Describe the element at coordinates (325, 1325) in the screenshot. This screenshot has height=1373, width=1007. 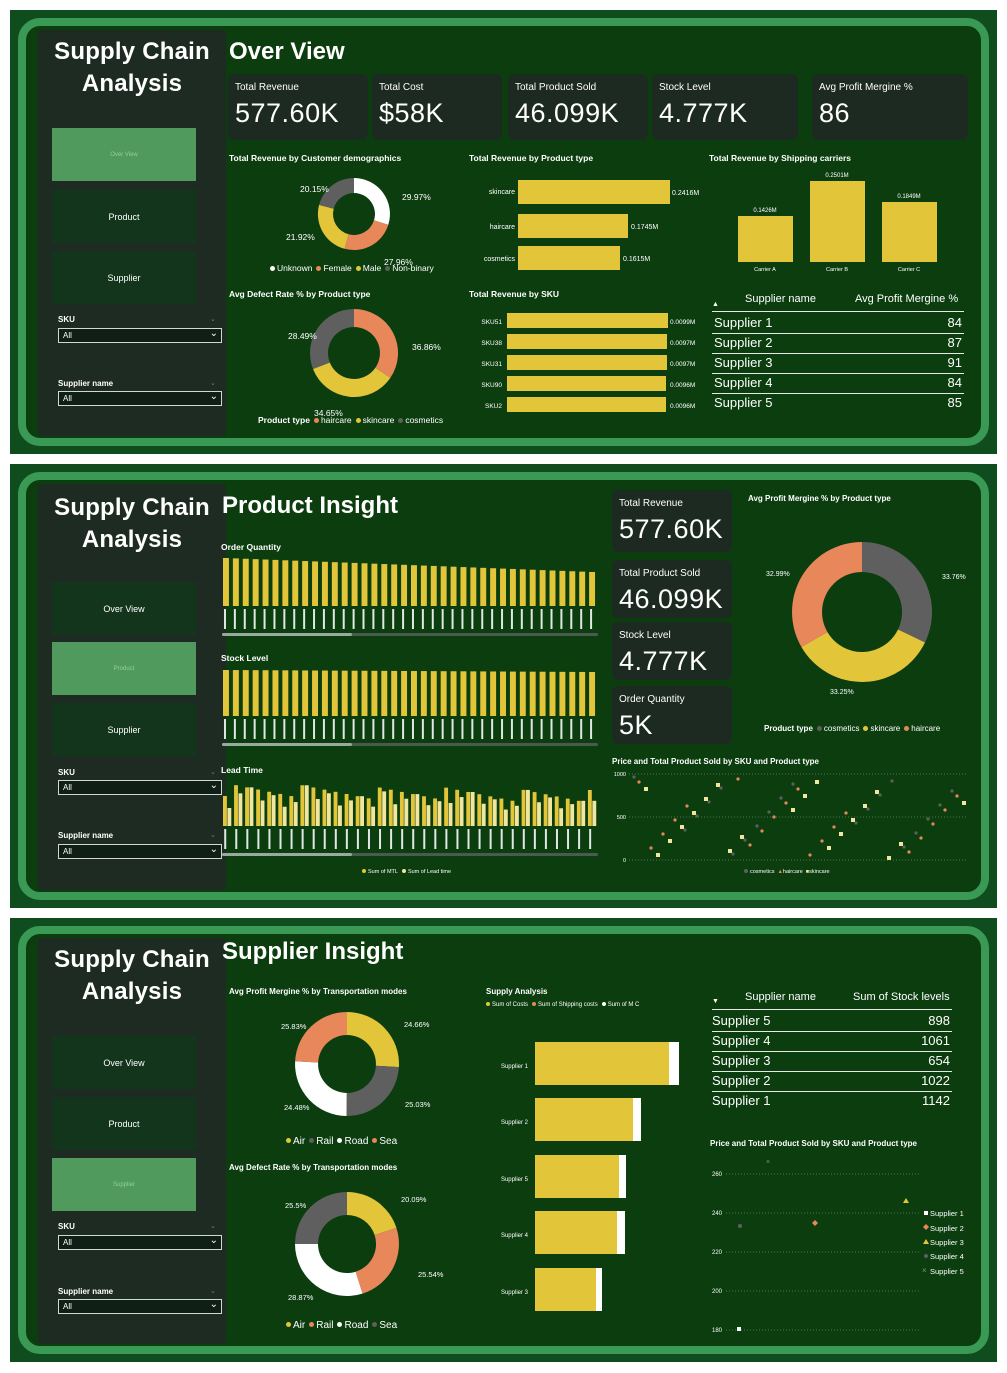
I see `legend-item: Rail` at that location.